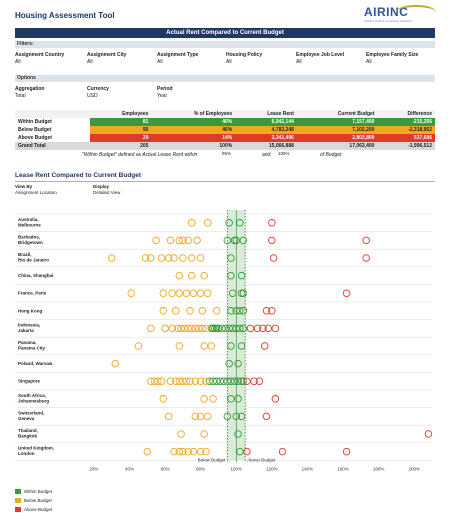  What do you see at coordinates (160, 62) in the screenshot?
I see `filter-assignment-type: All` at bounding box center [160, 62].